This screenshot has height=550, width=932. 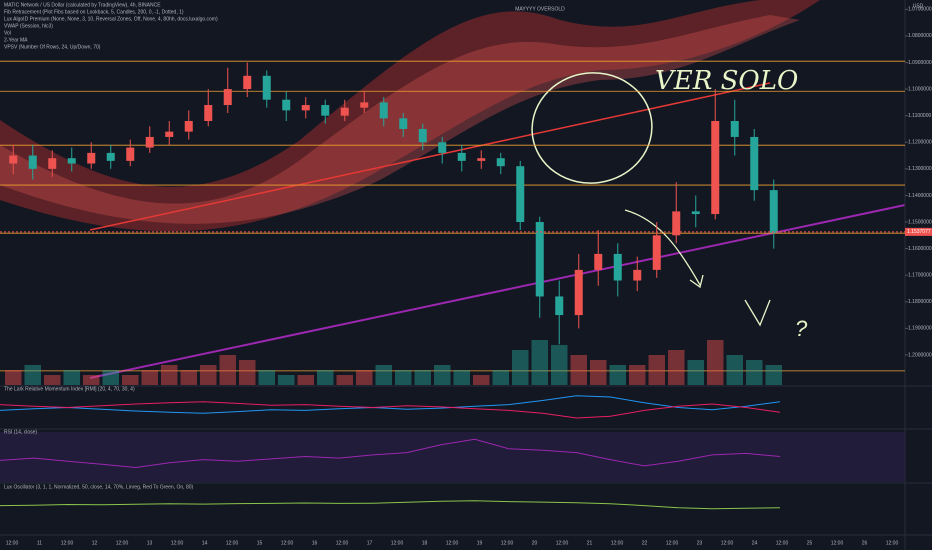 I want to click on x-tick-label: 15, so click(x=260, y=543).